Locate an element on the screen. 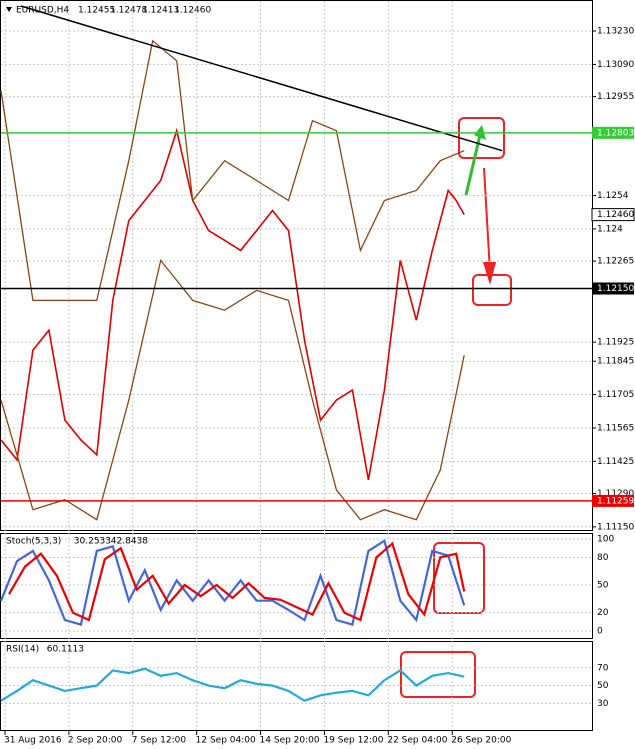 Image resolution: width=635 pixels, height=749 pixels. menu-arrow is located at coordinates (9, 9).